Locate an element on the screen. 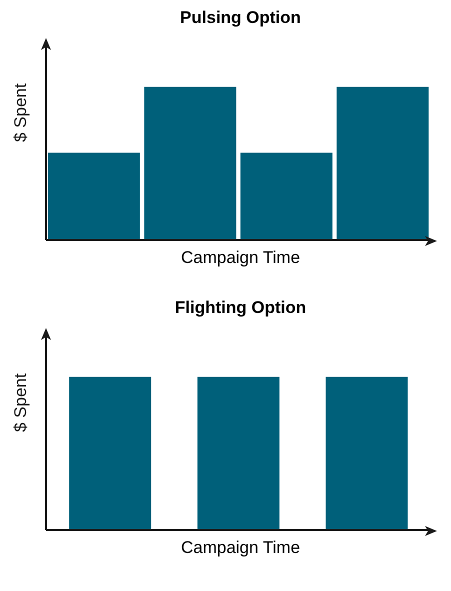 The image size is (451, 591). chart-title: Pulsing Option is located at coordinates (240, 18).